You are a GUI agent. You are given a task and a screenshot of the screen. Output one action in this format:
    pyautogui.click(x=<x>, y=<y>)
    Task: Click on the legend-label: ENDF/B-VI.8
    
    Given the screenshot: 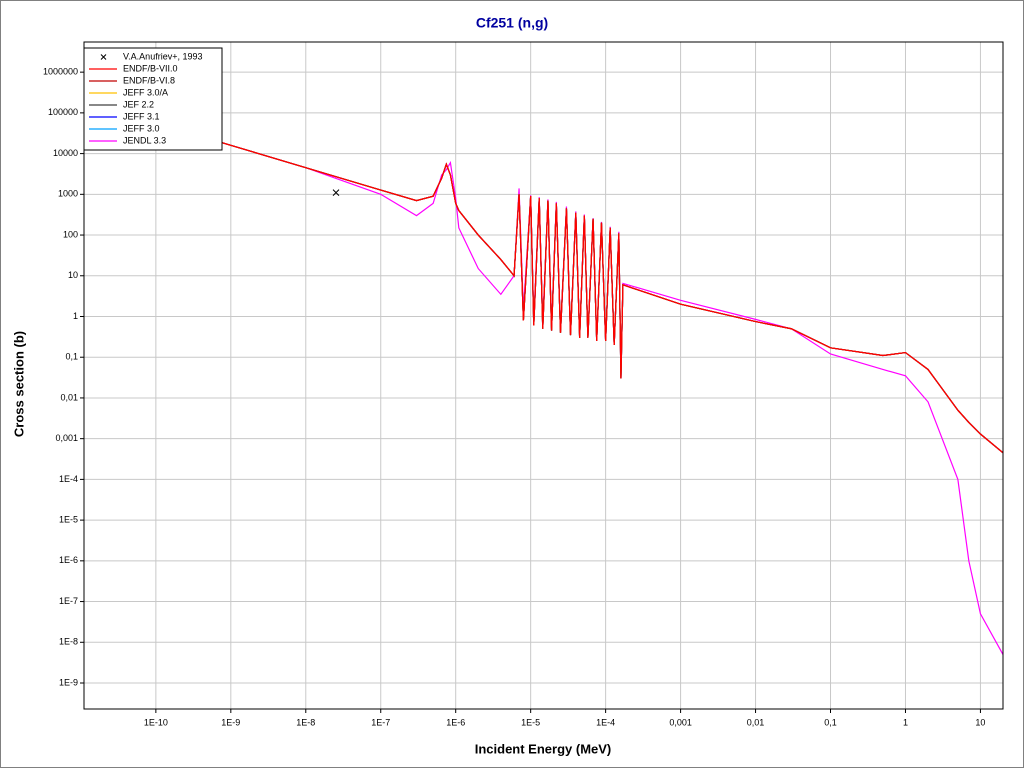 What is the action you would take?
    pyautogui.click(x=149, y=80)
    